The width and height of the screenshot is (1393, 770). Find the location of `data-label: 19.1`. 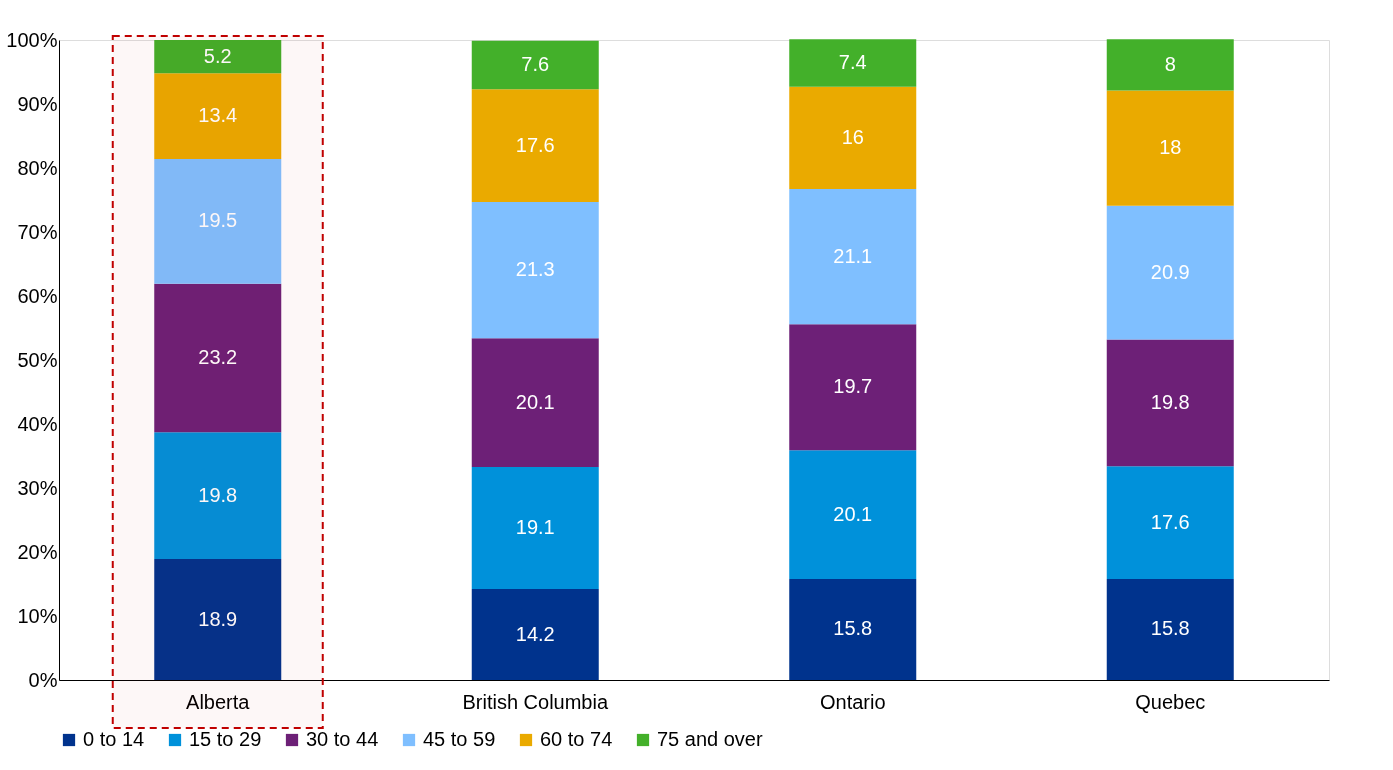

data-label: 19.1 is located at coordinates (535, 527).